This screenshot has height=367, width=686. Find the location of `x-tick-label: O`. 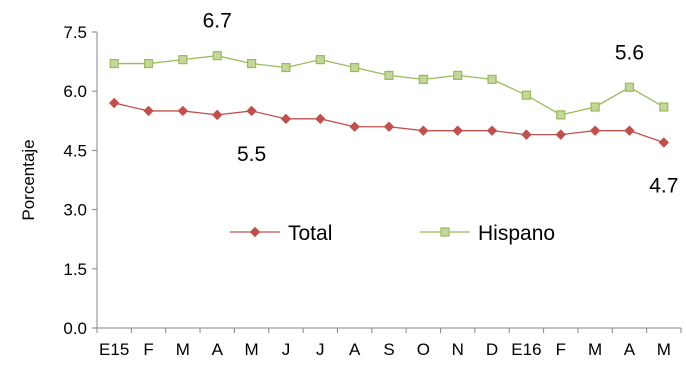

x-tick-label: O is located at coordinates (423, 349).